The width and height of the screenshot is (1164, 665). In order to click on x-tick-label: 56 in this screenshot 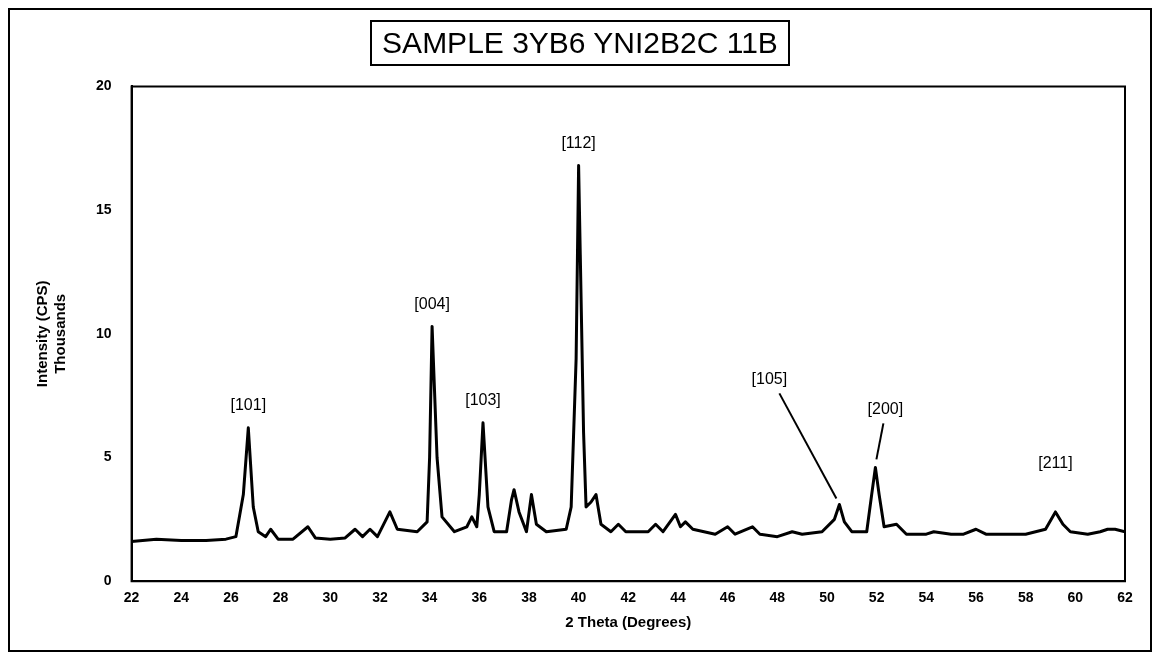, I will do `click(976, 597)`.